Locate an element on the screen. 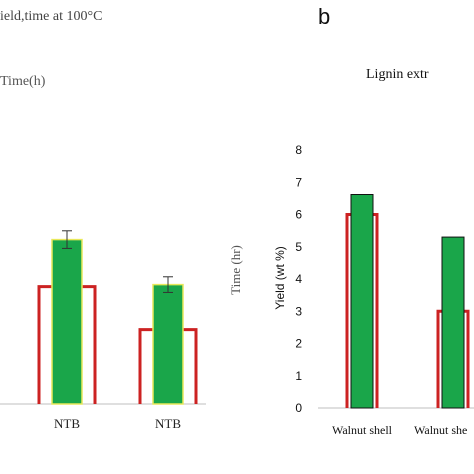  panel-a-title: ield,time at 100°C is located at coordinates (51, 16).